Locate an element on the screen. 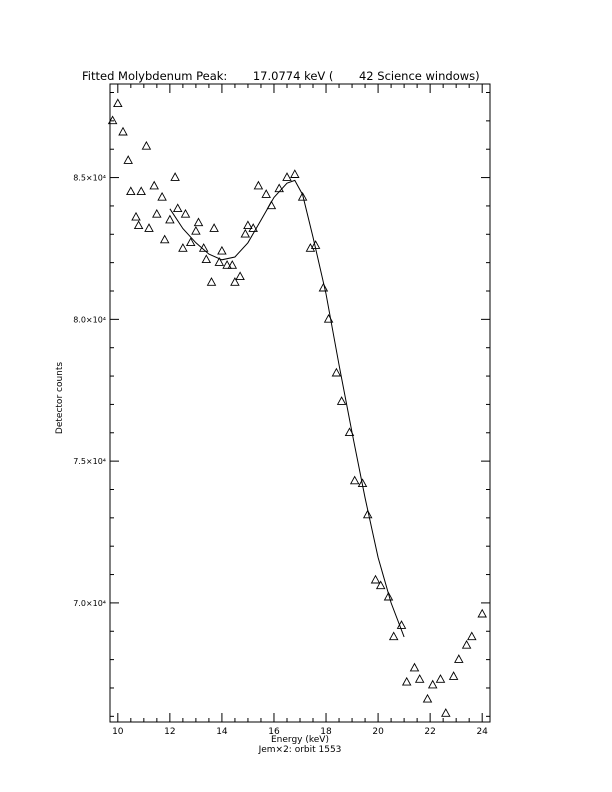  footer-label: Jem×2: orbit 1553 is located at coordinates (300, 750).